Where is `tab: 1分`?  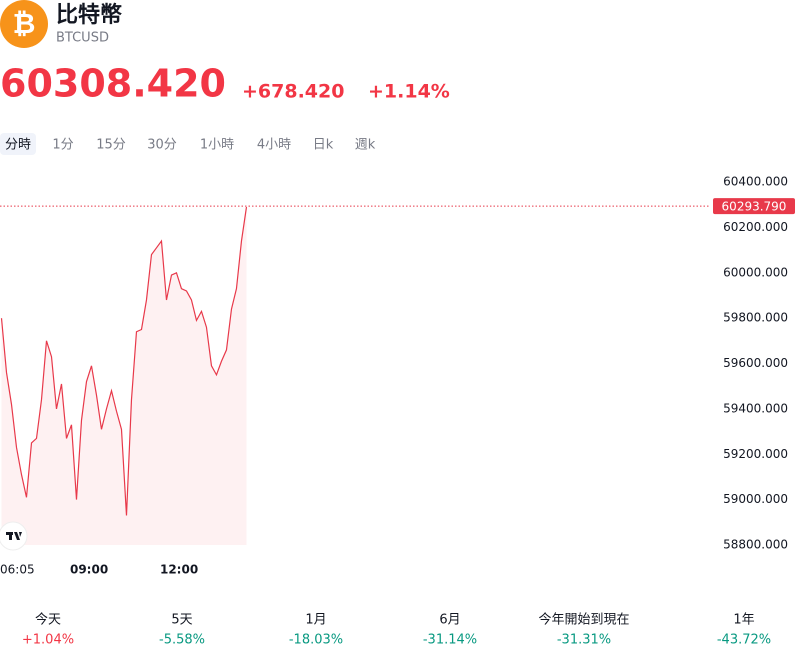 tab: 1分 is located at coordinates (62, 145).